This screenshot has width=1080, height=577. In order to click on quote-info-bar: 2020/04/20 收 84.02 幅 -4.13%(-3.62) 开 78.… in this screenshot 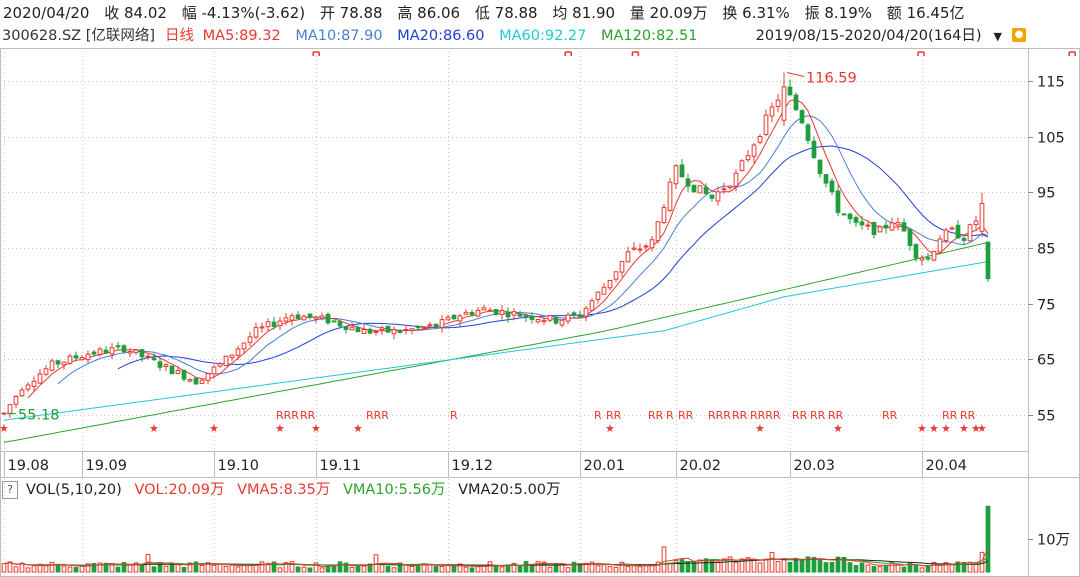, I will do `click(540, 13)`.